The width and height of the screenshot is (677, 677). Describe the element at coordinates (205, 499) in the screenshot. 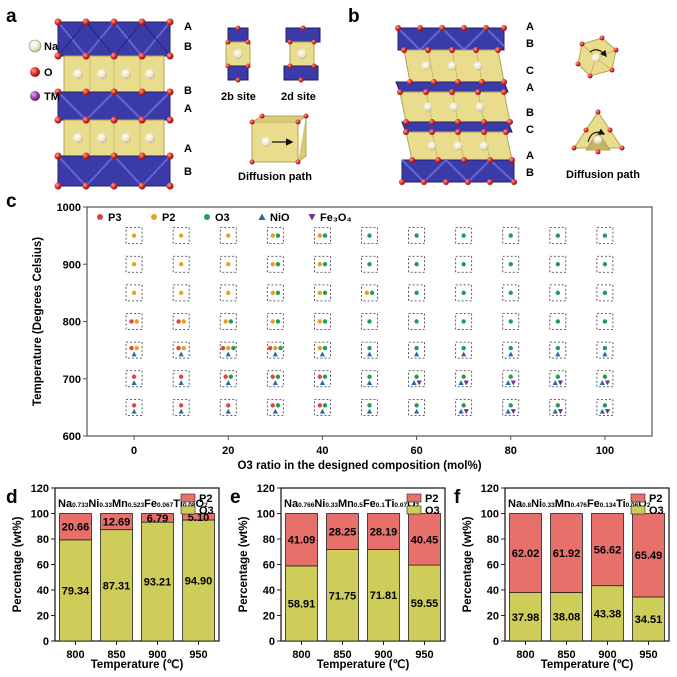

I see `legend-label-p2: P2` at that location.